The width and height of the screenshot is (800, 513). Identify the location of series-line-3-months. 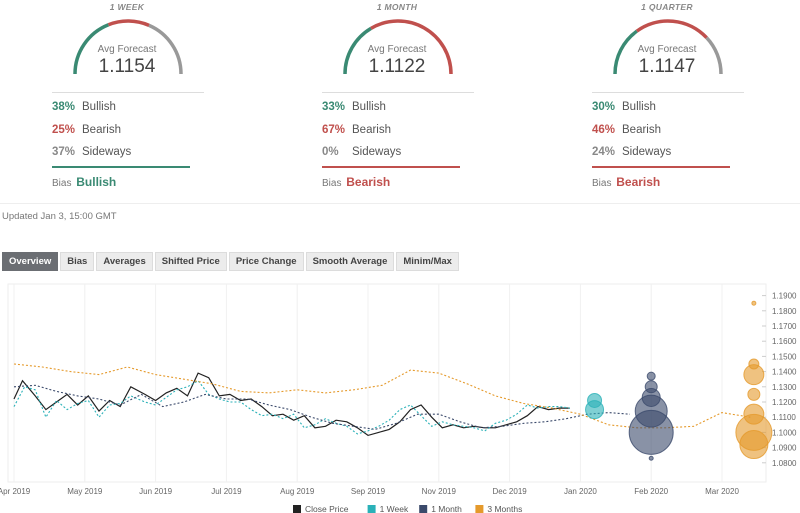
(382, 396).